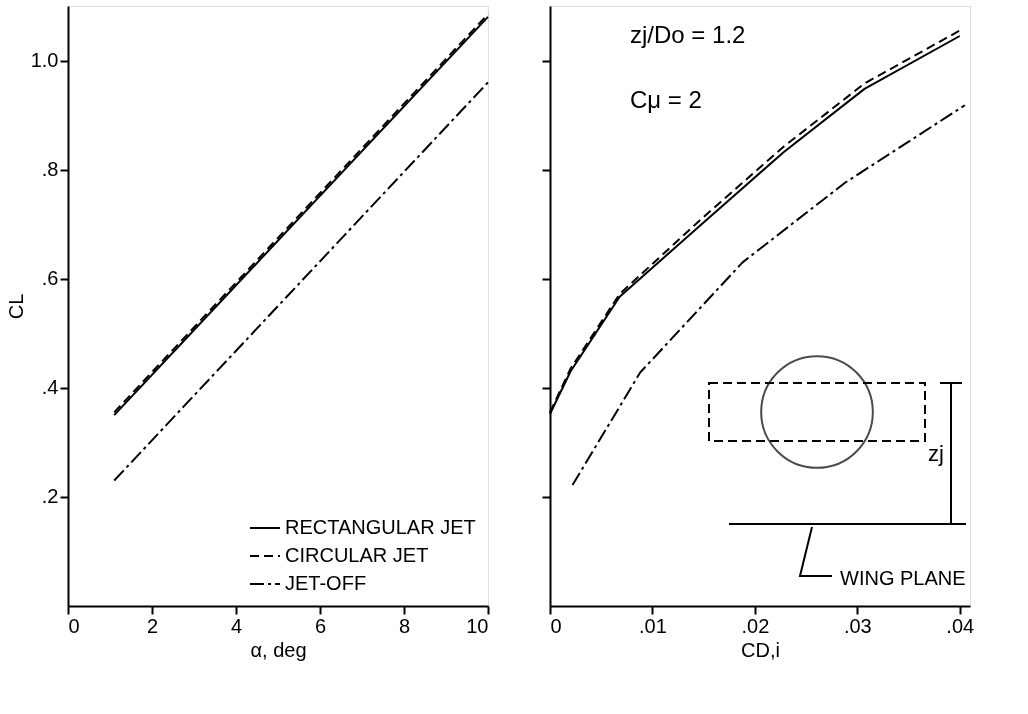 The image size is (1028, 714). I want to click on x-tick-label: 2, so click(152, 625).